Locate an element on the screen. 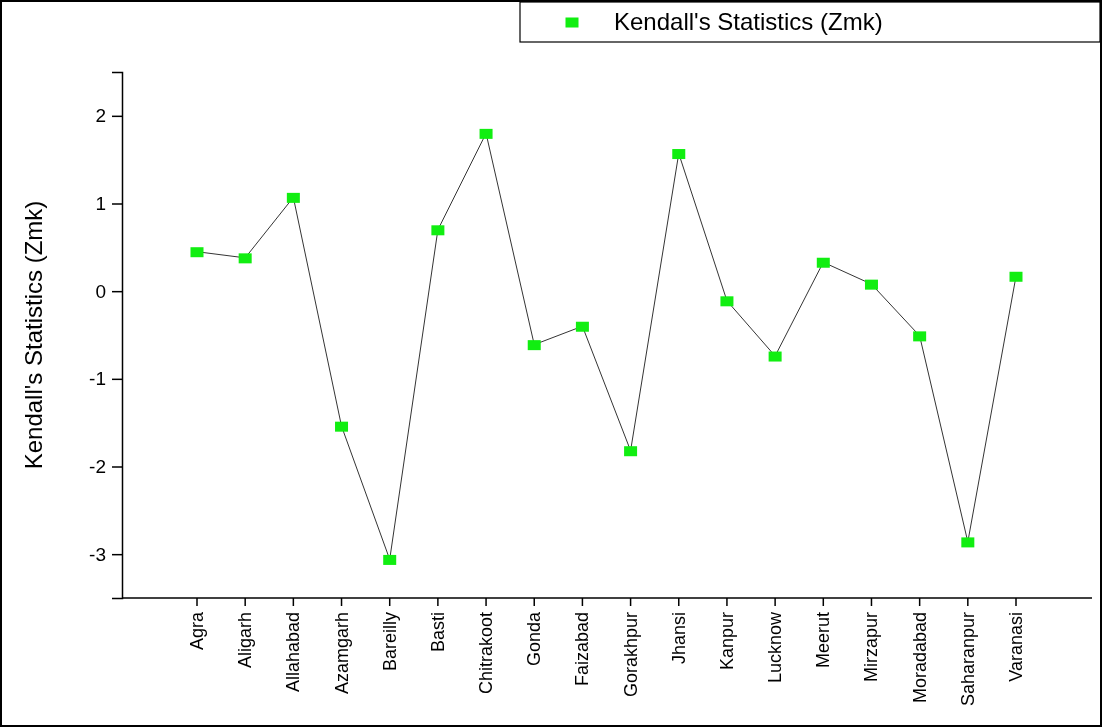  x-tick-label: Agra is located at coordinates (197, 631).